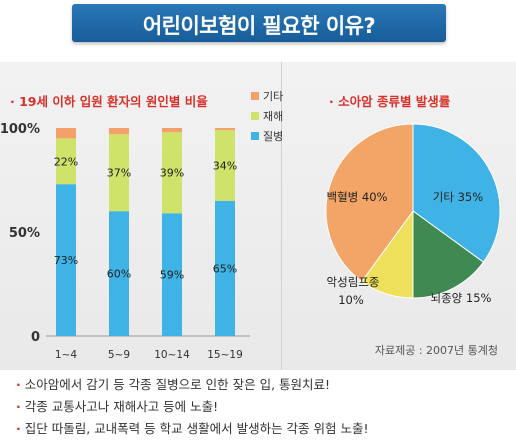  I want to click on x-tick-label: 10~14, so click(172, 355).